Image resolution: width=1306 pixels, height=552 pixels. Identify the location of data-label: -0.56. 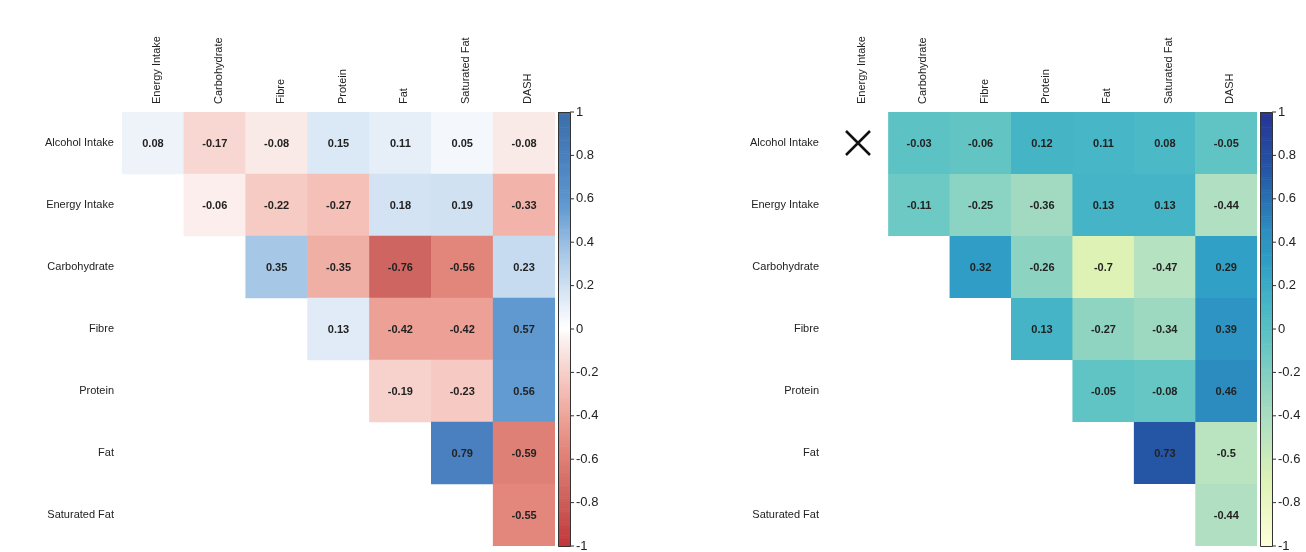
(462, 267).